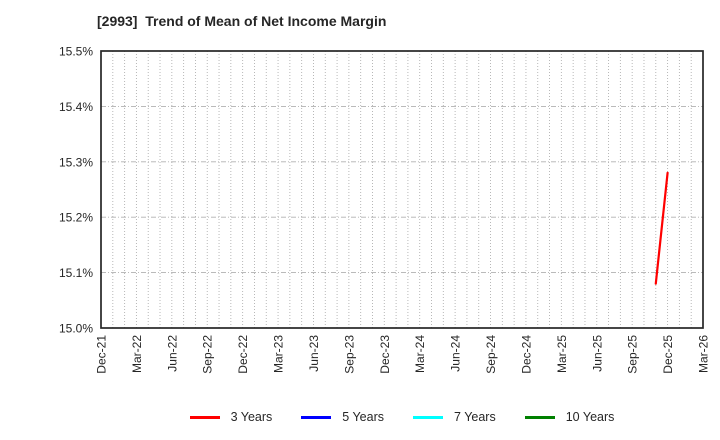 This screenshot has height=440, width=720. What do you see at coordinates (385, 354) in the screenshot?
I see `x-tick-label: Dec-23` at bounding box center [385, 354].